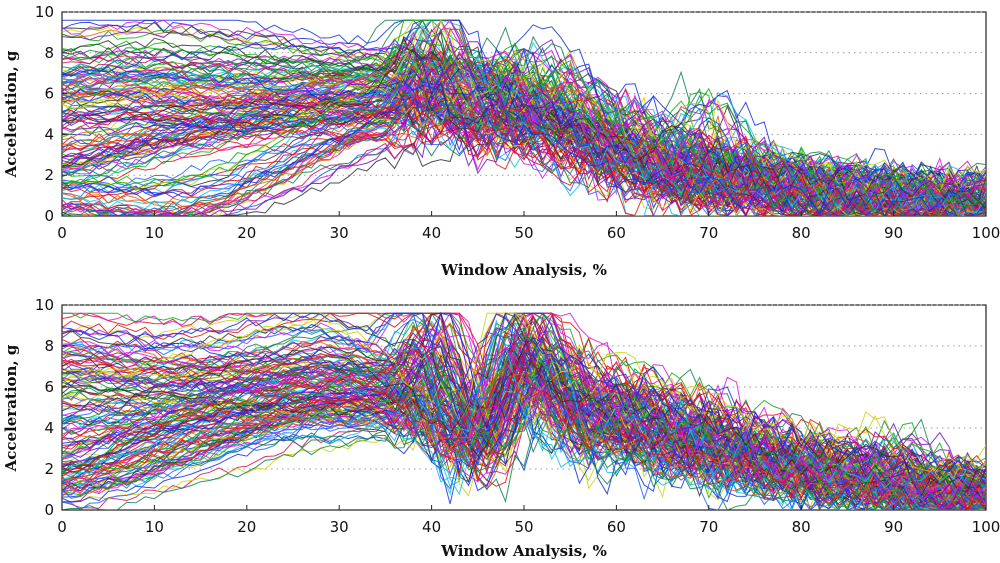 Image resolution: width=1000 pixels, height=563 pixels. Describe the element at coordinates (11, 408) in the screenshot. I see `y-axis-title-bottom: Acceleration, g` at that location.